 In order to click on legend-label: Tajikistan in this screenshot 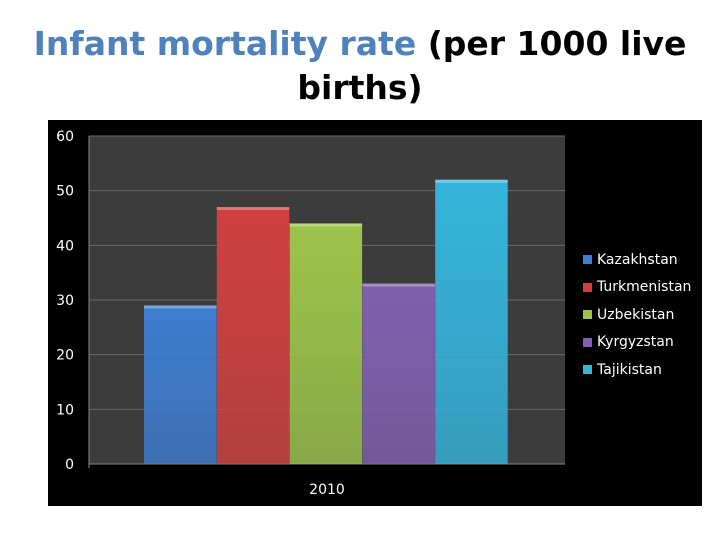, I will do `click(629, 369)`.